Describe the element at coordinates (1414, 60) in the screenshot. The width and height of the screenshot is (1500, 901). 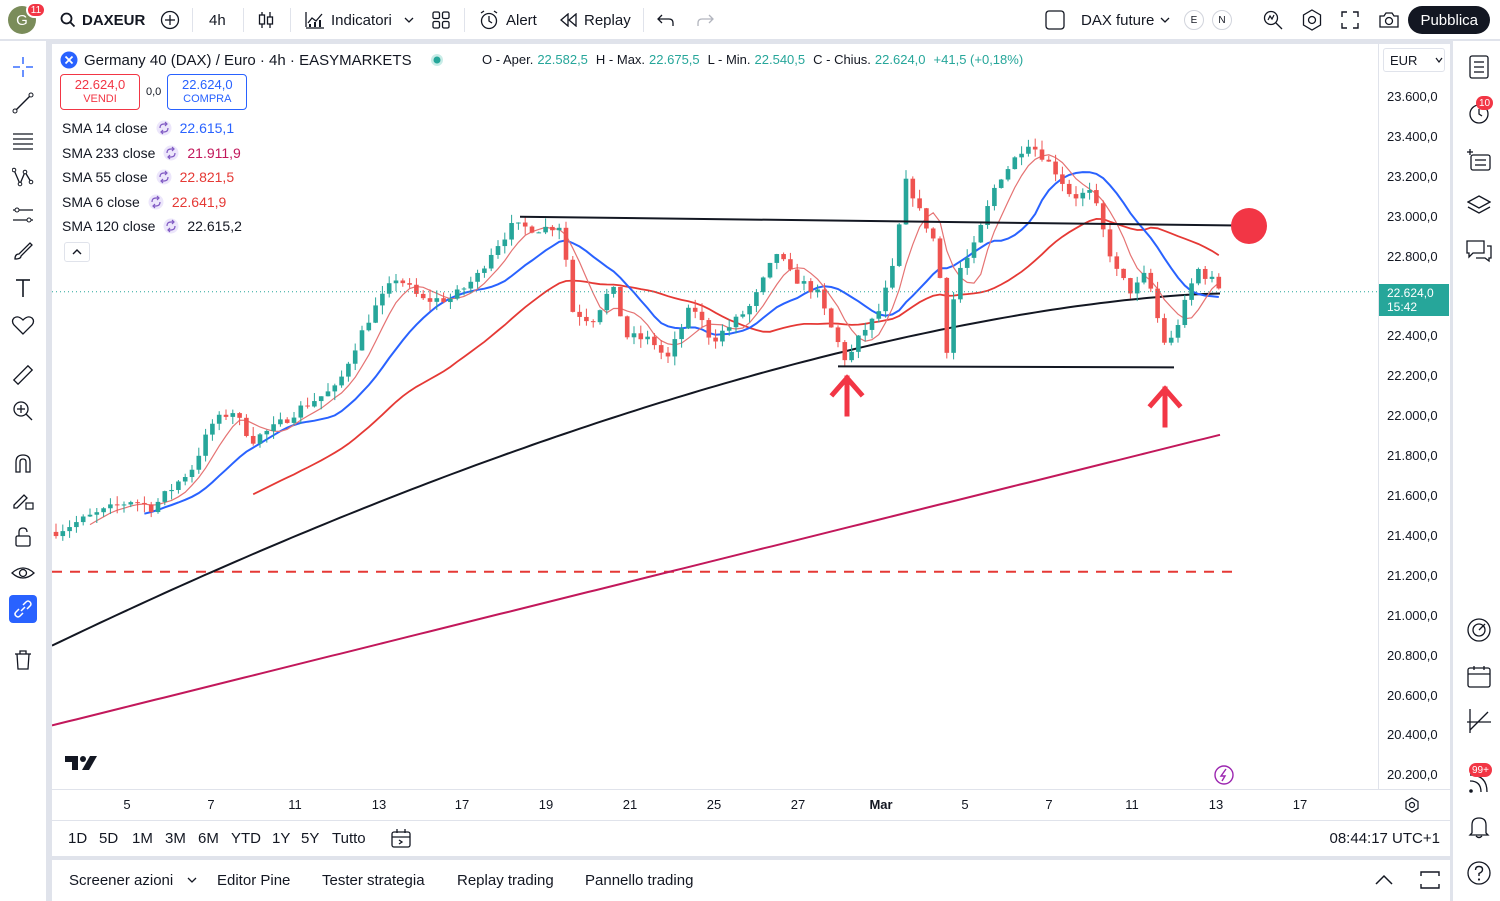
I see `currency-dropdown: EUR` at that location.